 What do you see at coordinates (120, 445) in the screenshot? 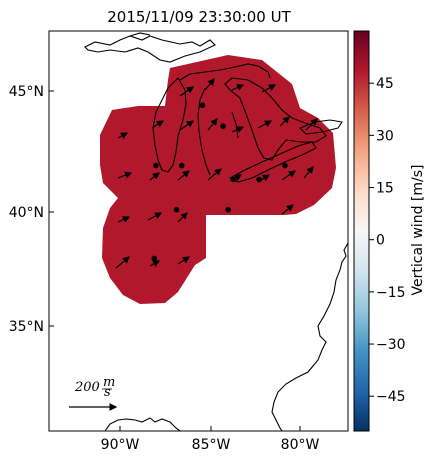
I see `lon-tick-label: 90°W` at bounding box center [120, 445].